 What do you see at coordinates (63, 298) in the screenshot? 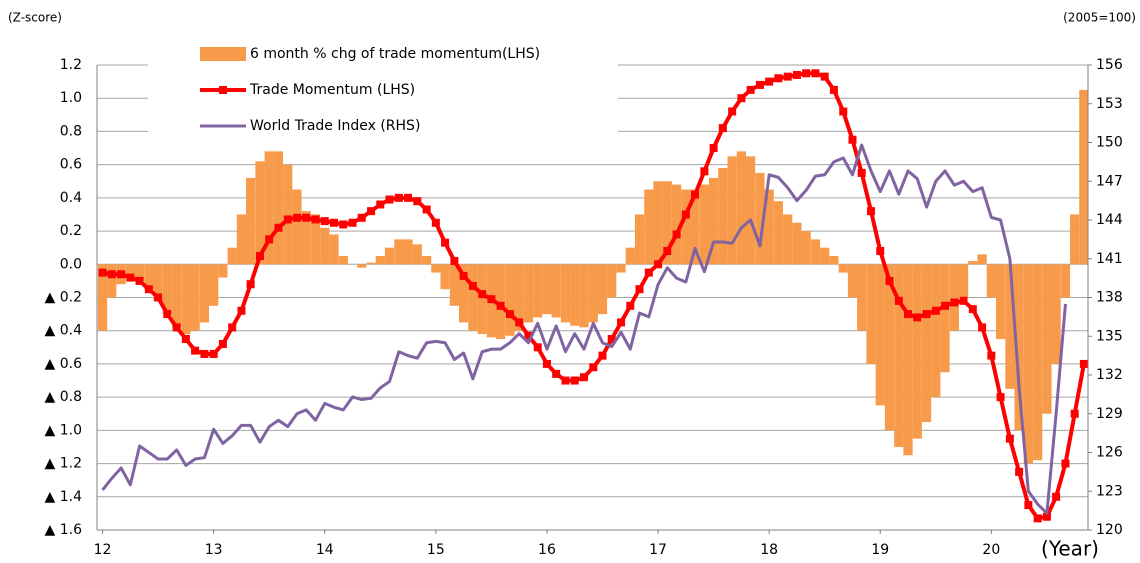
I see `y-tick-label: ▲ 0.2` at bounding box center [63, 298].